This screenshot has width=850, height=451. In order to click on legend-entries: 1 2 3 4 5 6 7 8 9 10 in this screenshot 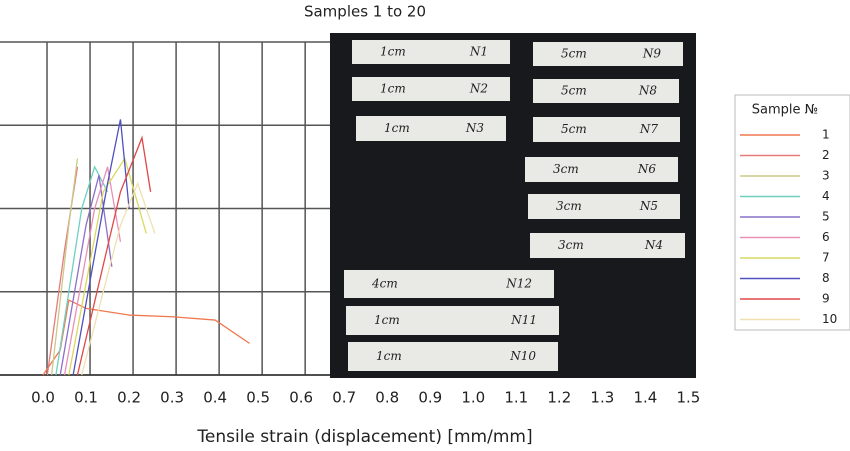, I will do `click(788, 227)`.